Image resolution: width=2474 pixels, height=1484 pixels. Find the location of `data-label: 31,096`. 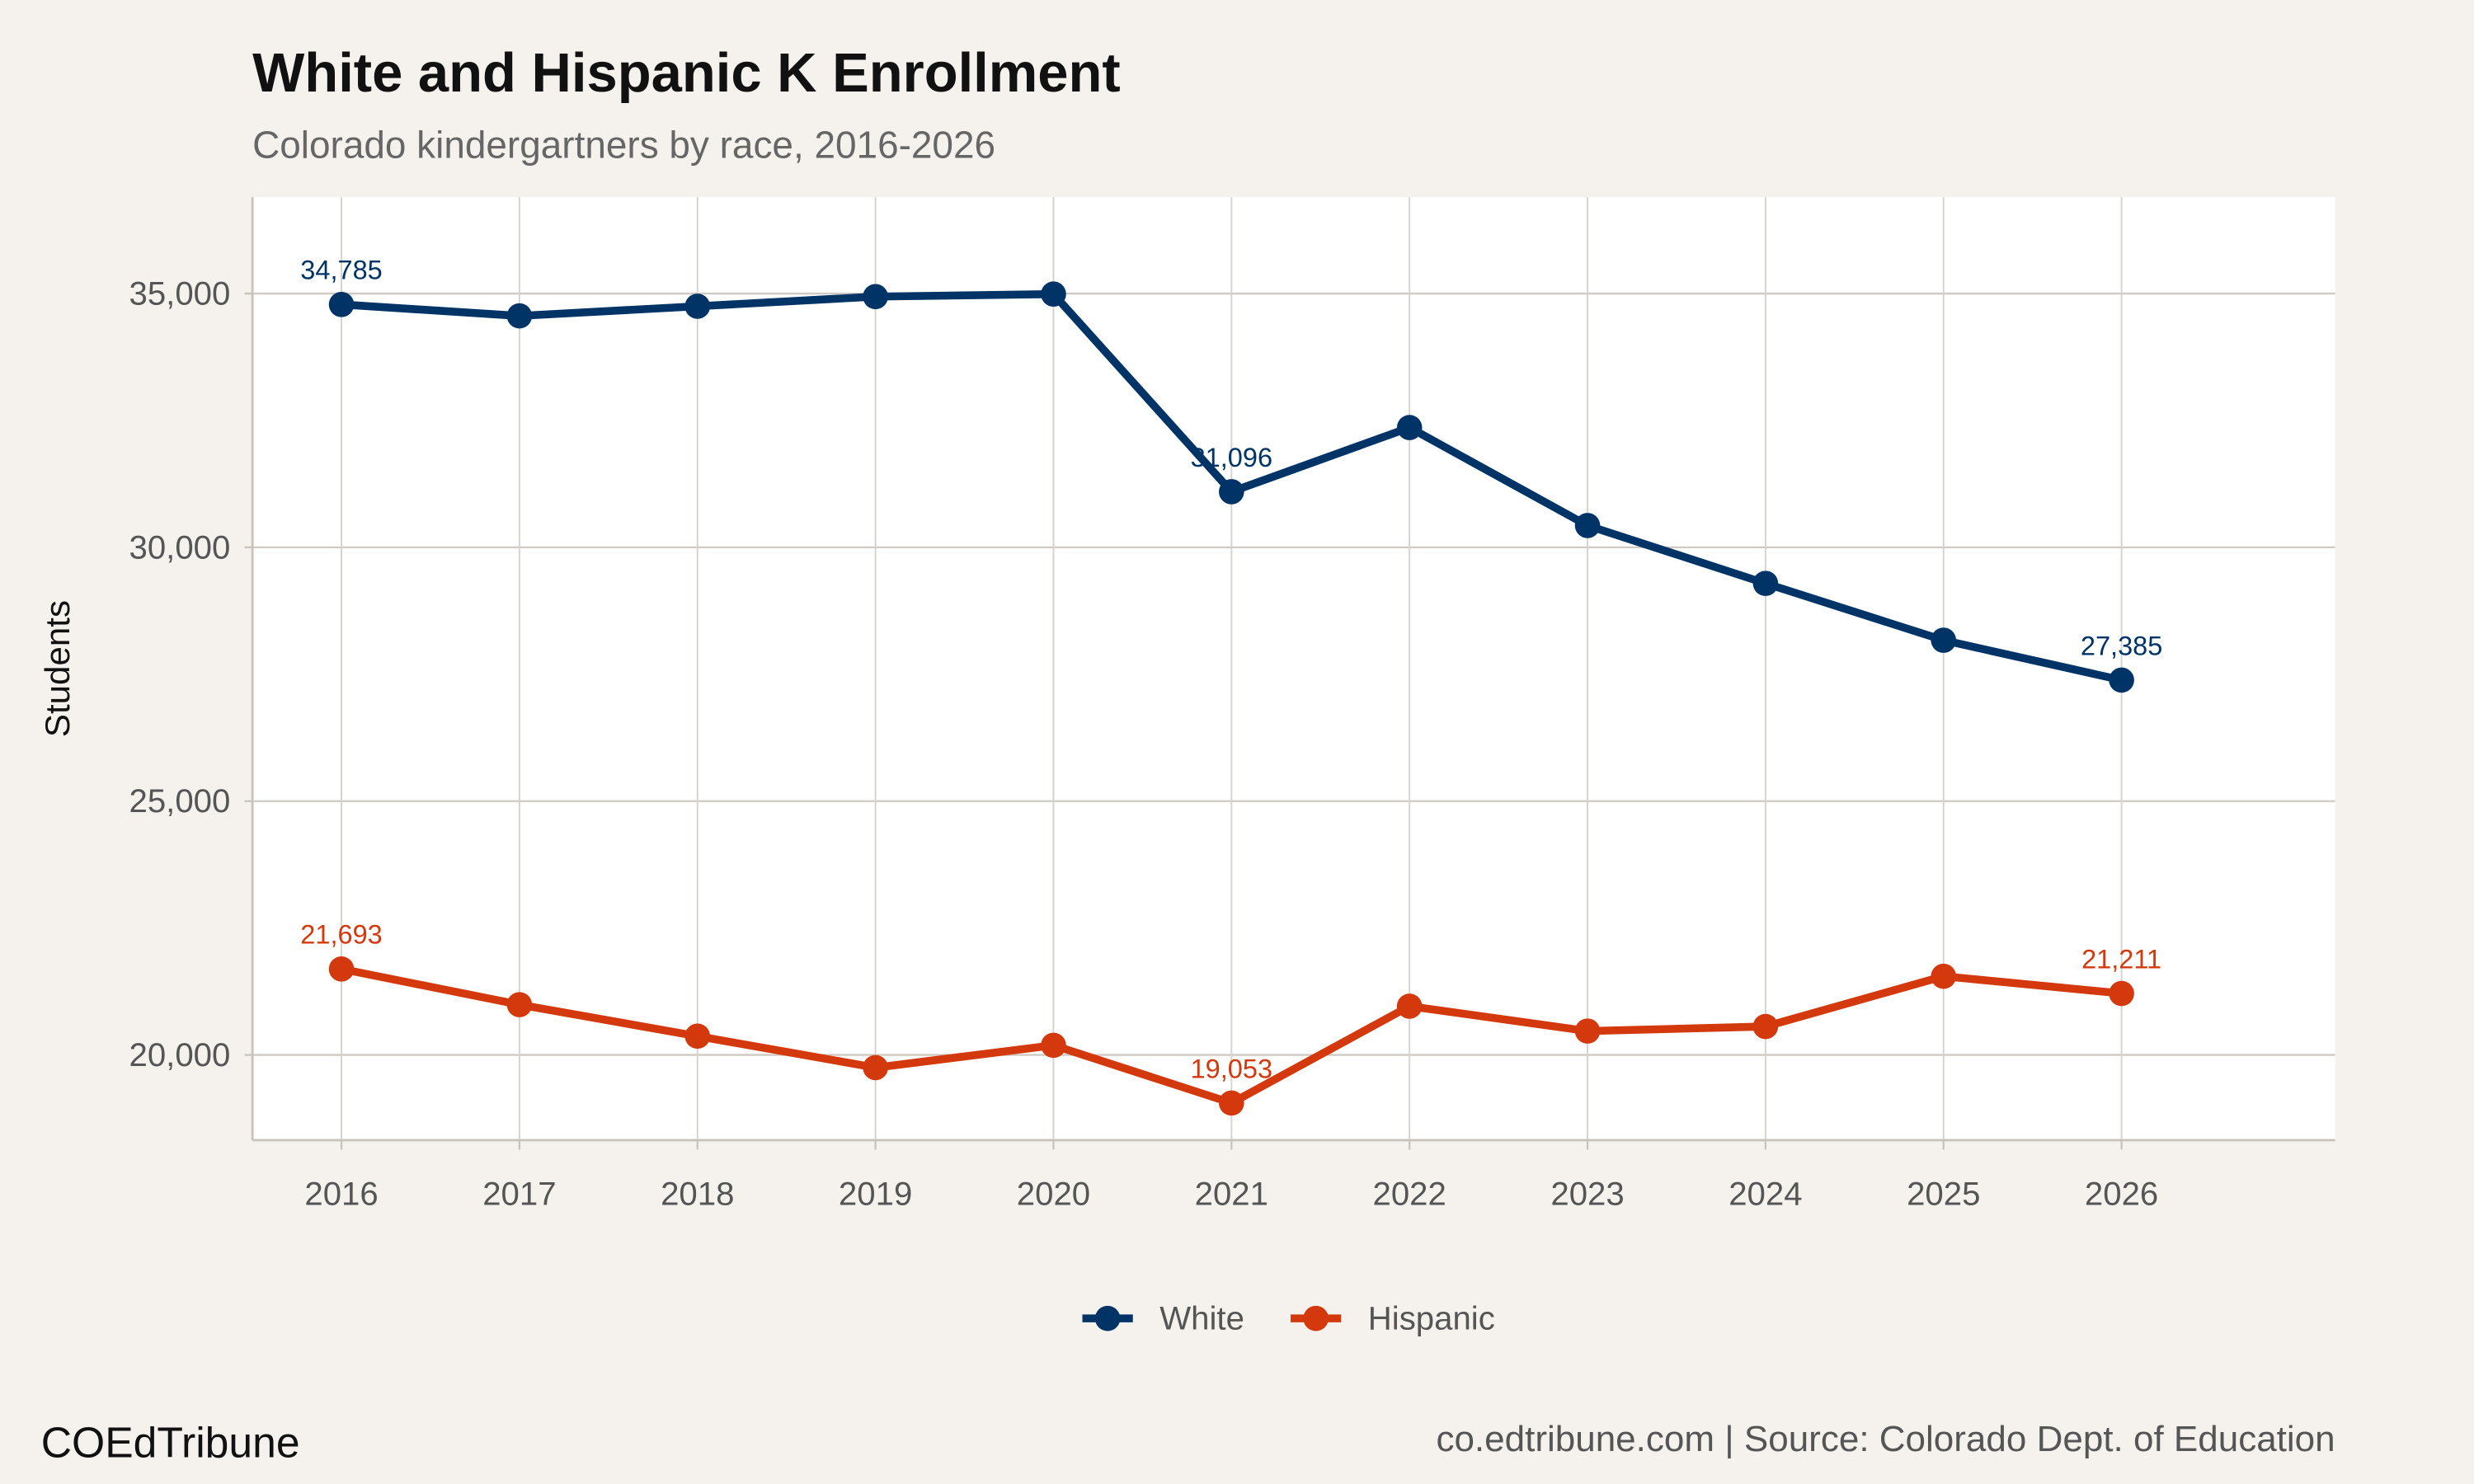

data-label: 31,096 is located at coordinates (1231, 458).